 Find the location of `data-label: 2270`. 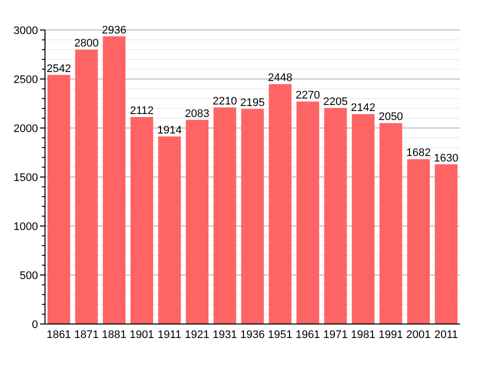

data-label: 2270 is located at coordinates (308, 96).